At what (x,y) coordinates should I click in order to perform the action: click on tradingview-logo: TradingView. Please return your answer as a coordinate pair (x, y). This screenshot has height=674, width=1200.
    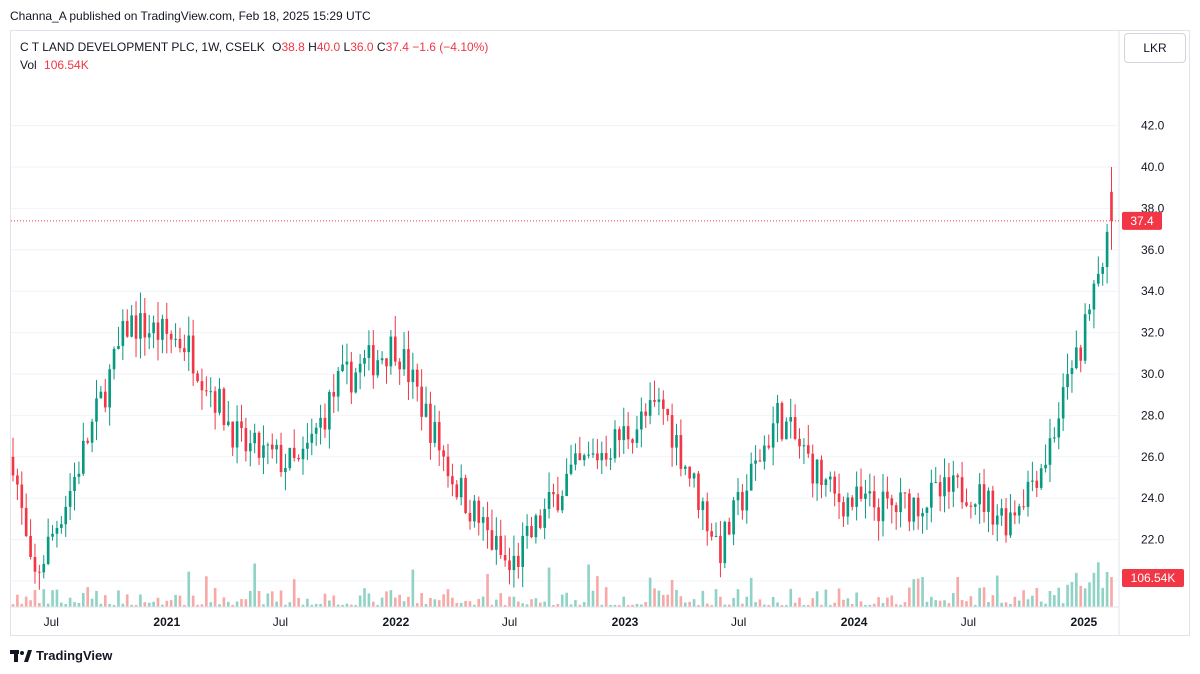
    Looking at the image, I should click on (61, 655).